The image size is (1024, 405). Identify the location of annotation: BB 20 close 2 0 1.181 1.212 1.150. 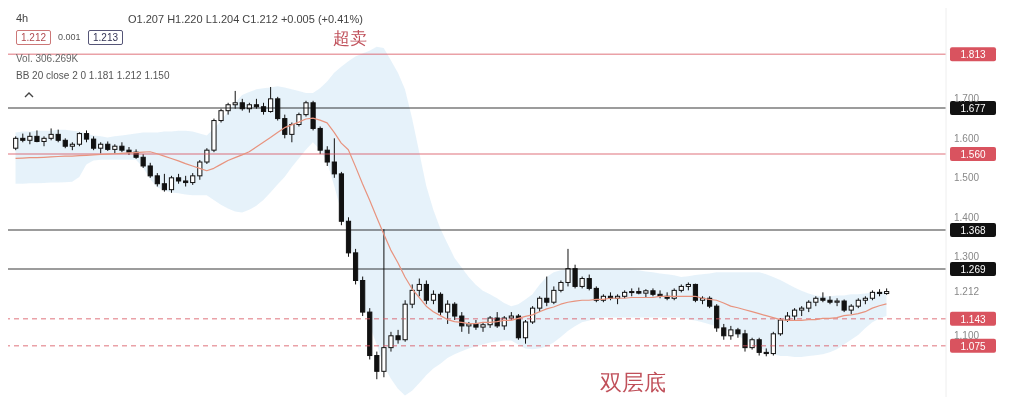
(93, 75).